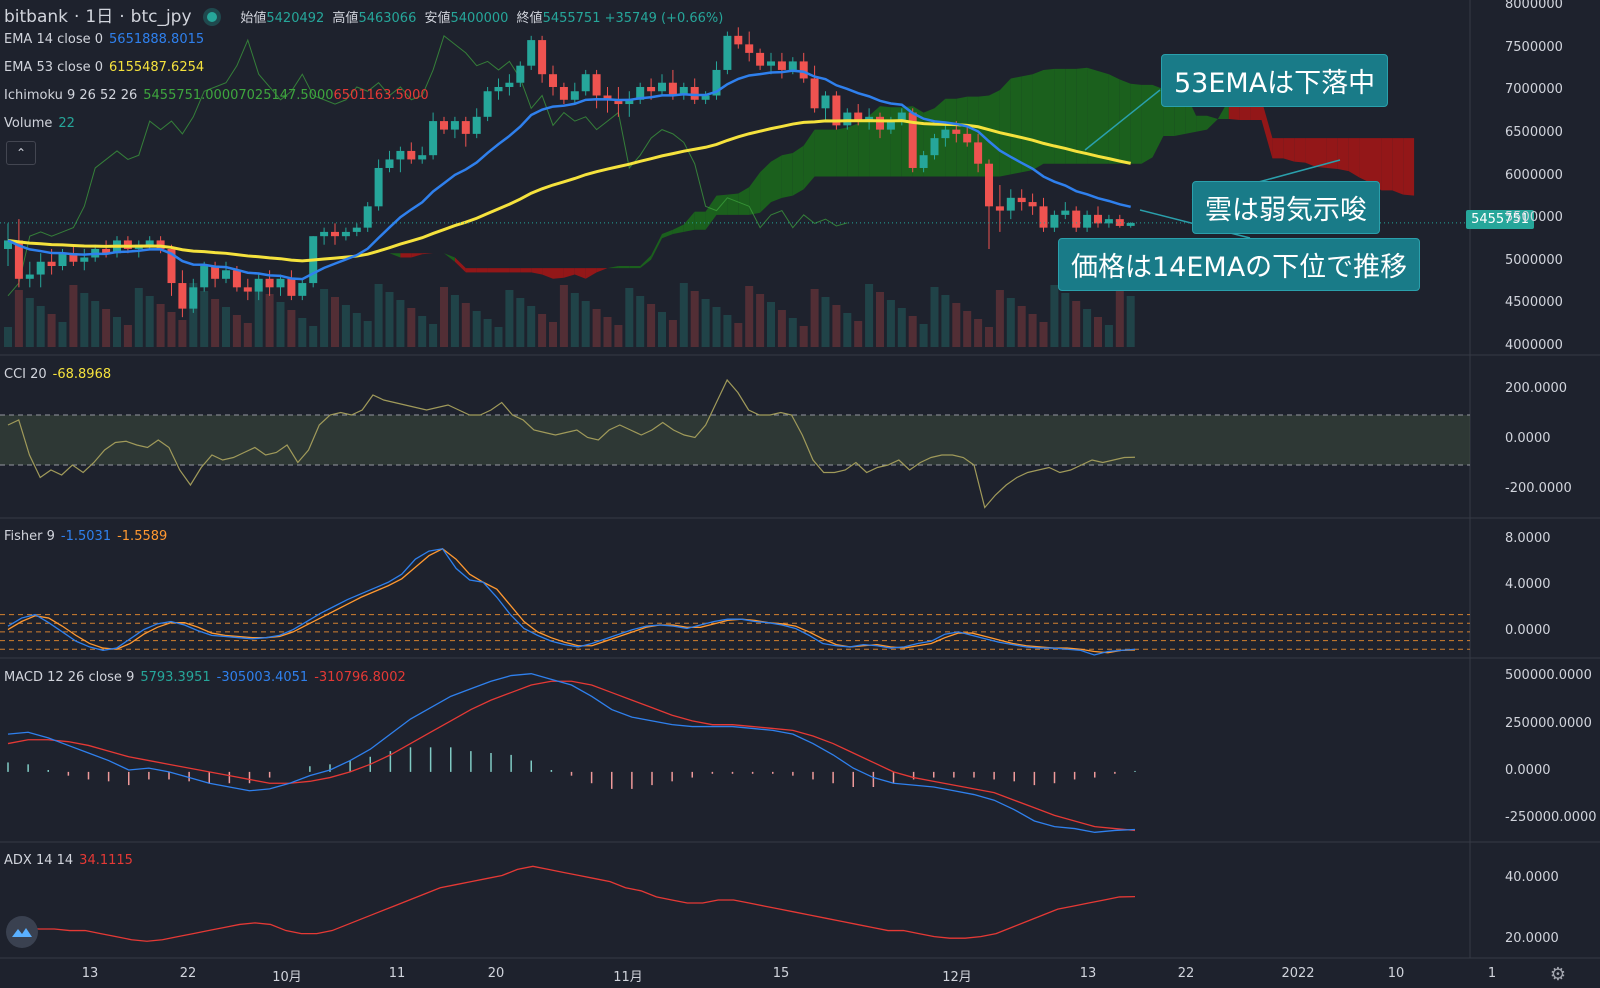  Describe the element at coordinates (1534, 175) in the screenshot. I see `price-axis-tick: 6000000` at that location.